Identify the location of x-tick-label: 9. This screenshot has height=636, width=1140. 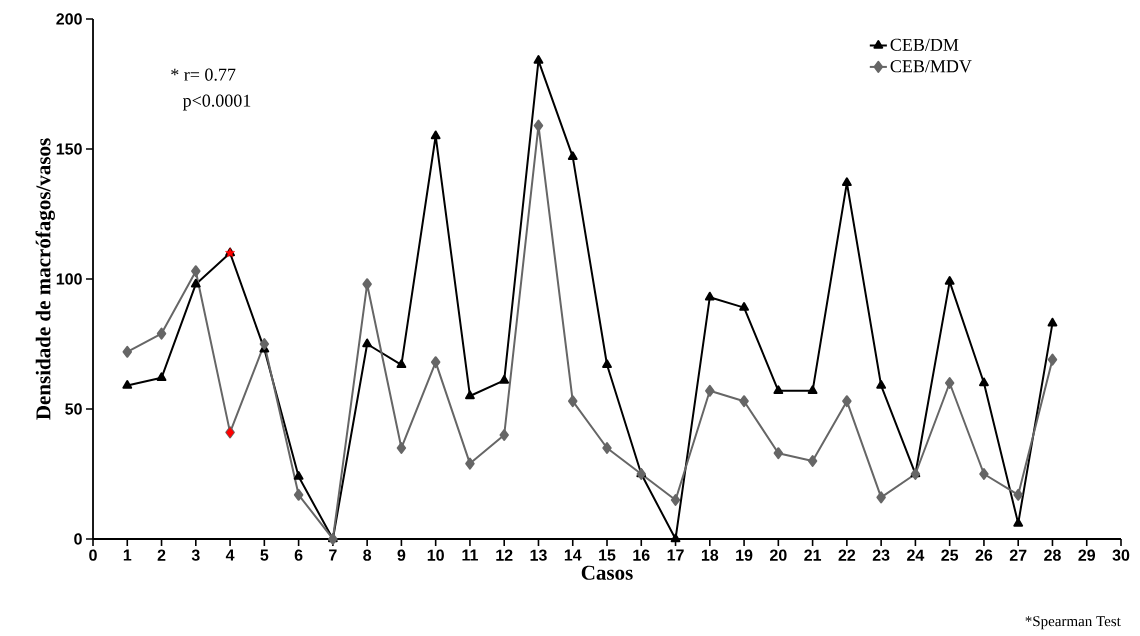
(401, 555).